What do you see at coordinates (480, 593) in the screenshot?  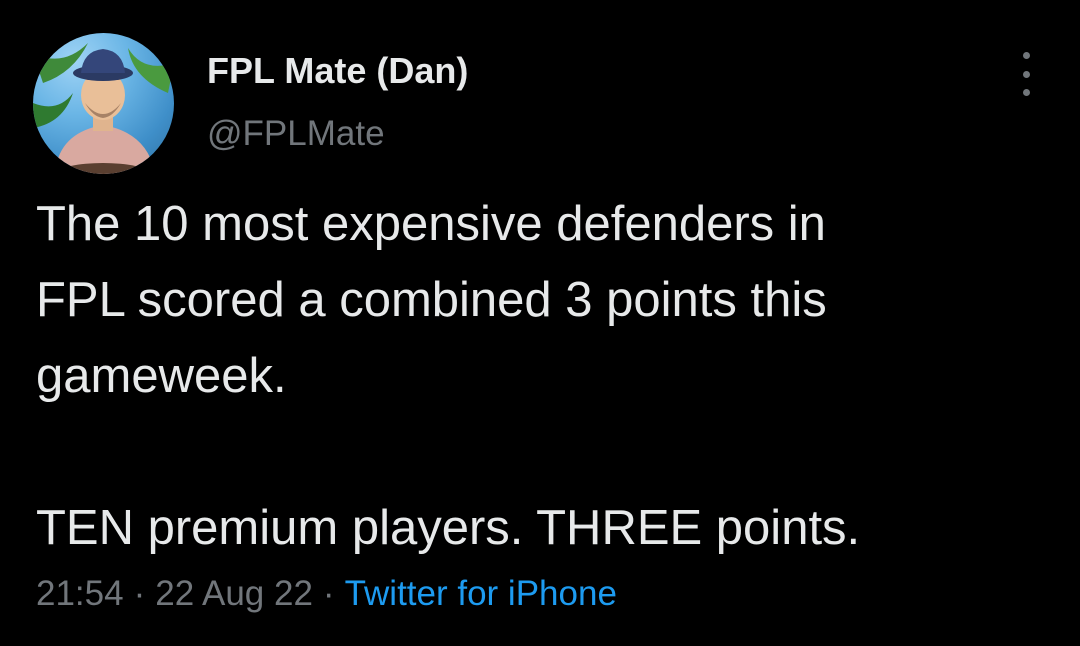 I see `tweet-source-link: Twitter for iPhone` at bounding box center [480, 593].